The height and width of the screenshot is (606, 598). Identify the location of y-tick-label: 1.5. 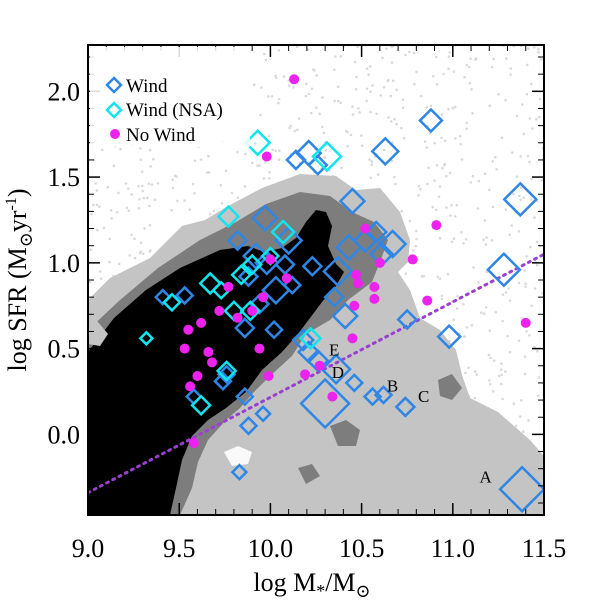
(64, 177).